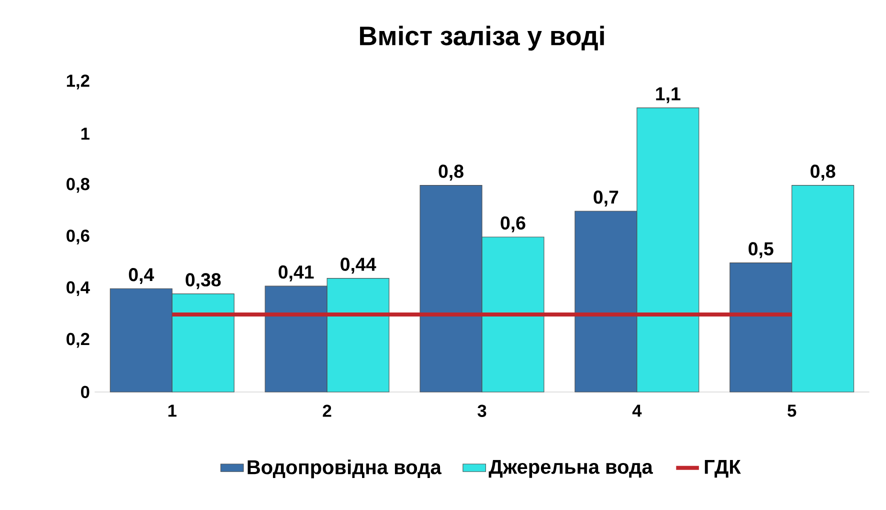  I want to click on y-tick-label: 0,4, so click(78, 288).